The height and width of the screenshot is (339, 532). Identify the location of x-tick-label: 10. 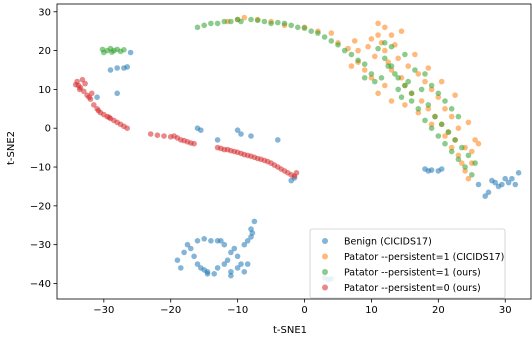
(371, 310).